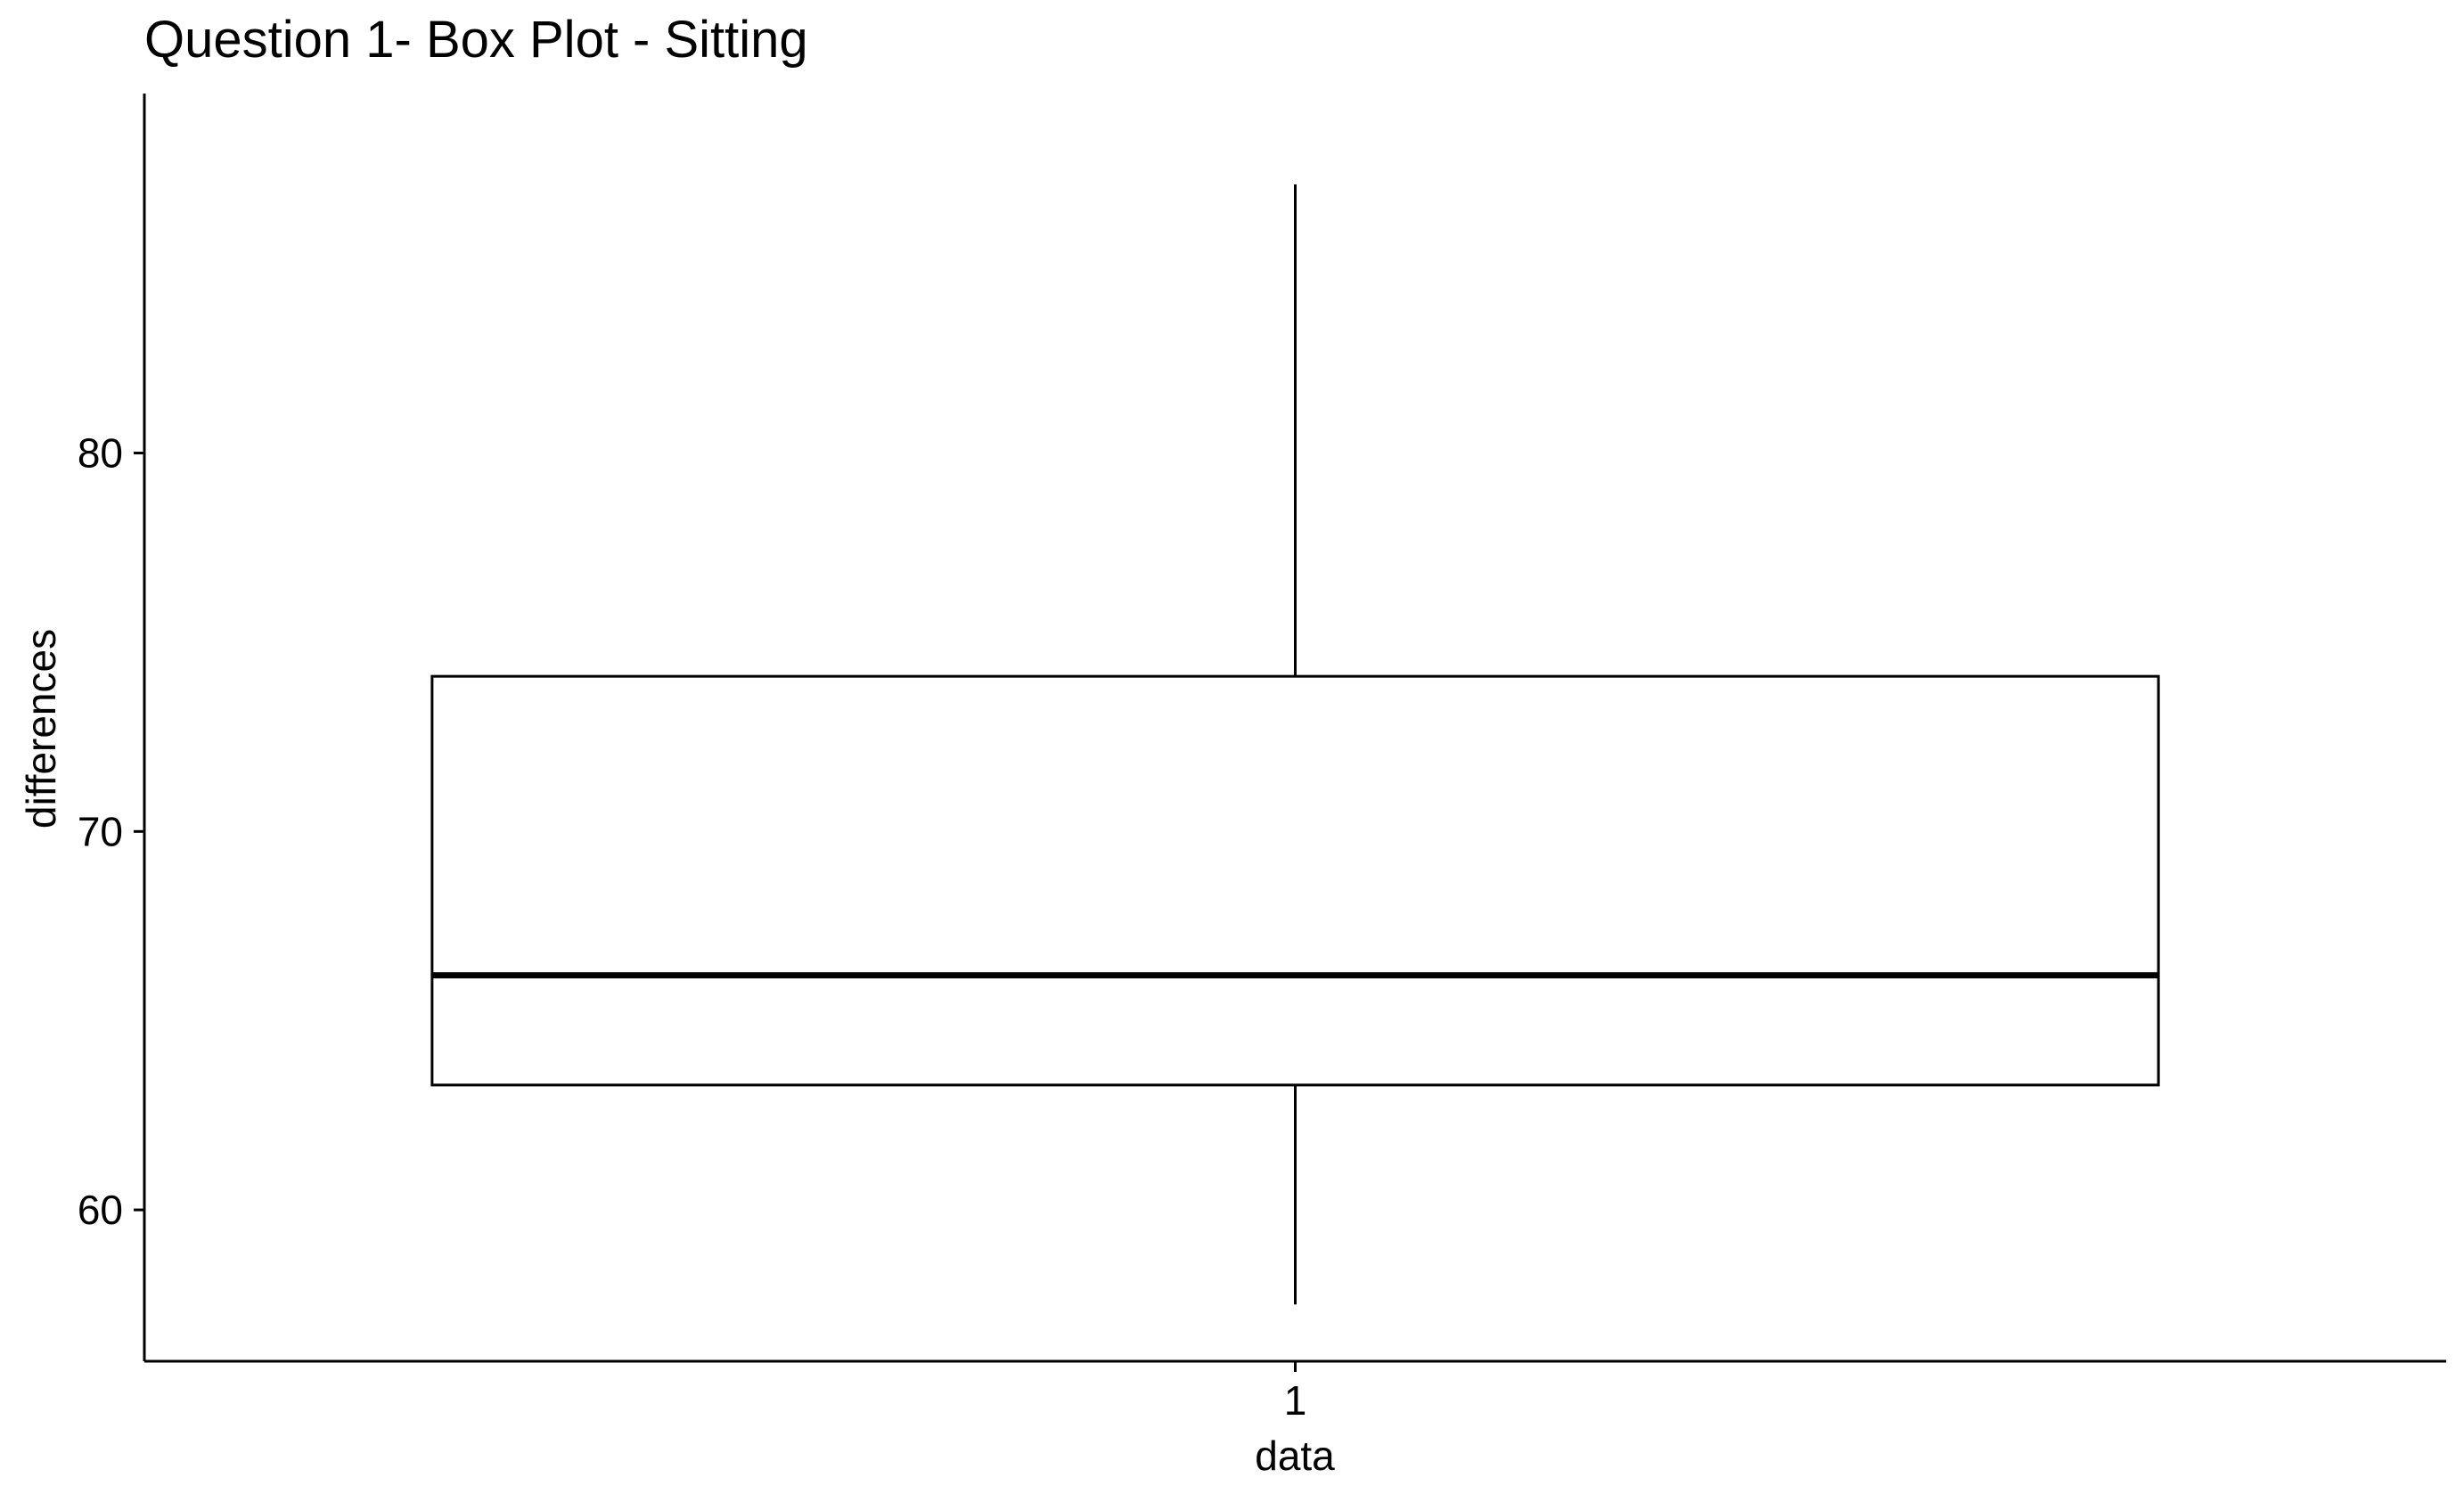 The height and width of the screenshot is (1502, 2464). I want to click on y-tick-label: 80, so click(100, 454).